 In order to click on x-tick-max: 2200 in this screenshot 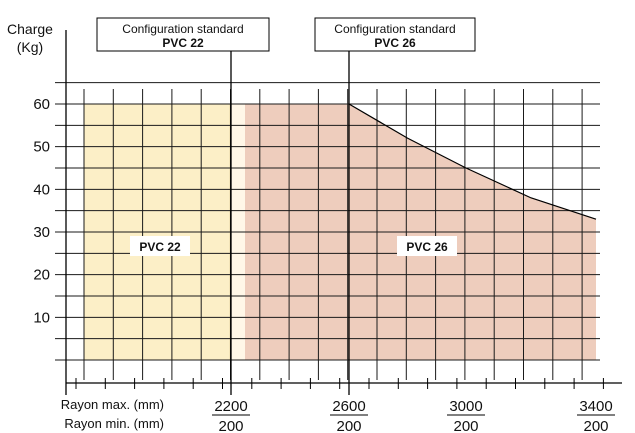, I will do `click(230, 406)`.